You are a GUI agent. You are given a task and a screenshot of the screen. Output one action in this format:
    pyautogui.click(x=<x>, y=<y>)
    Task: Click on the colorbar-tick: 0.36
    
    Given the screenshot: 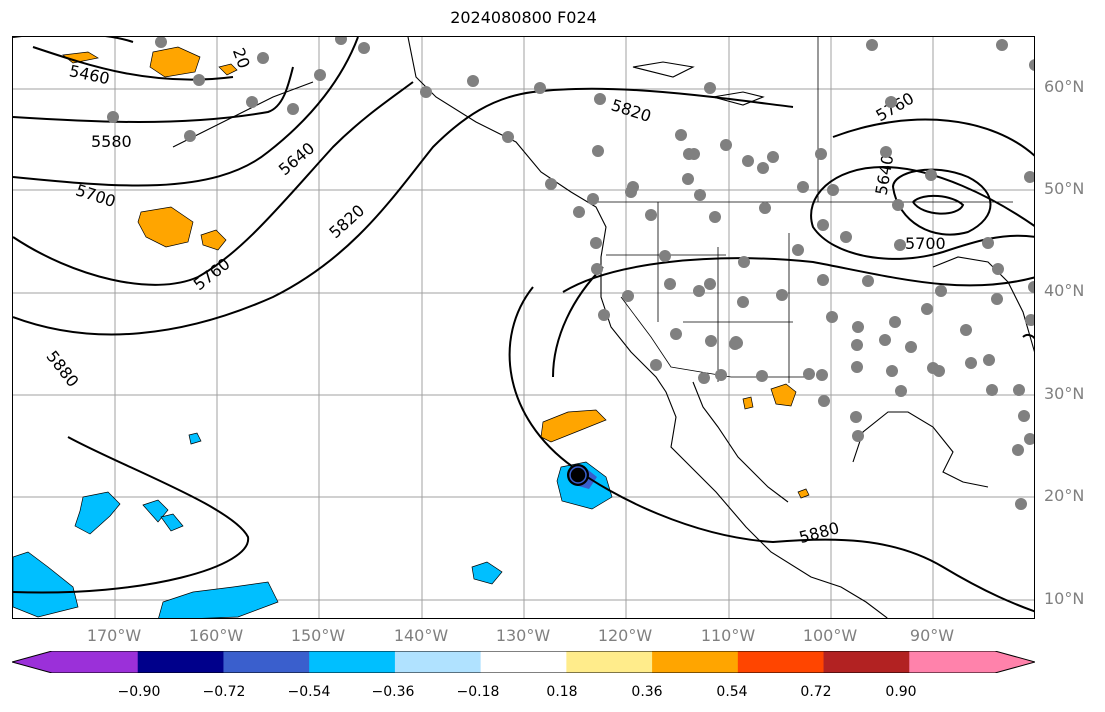 What is the action you would take?
    pyautogui.click(x=647, y=692)
    